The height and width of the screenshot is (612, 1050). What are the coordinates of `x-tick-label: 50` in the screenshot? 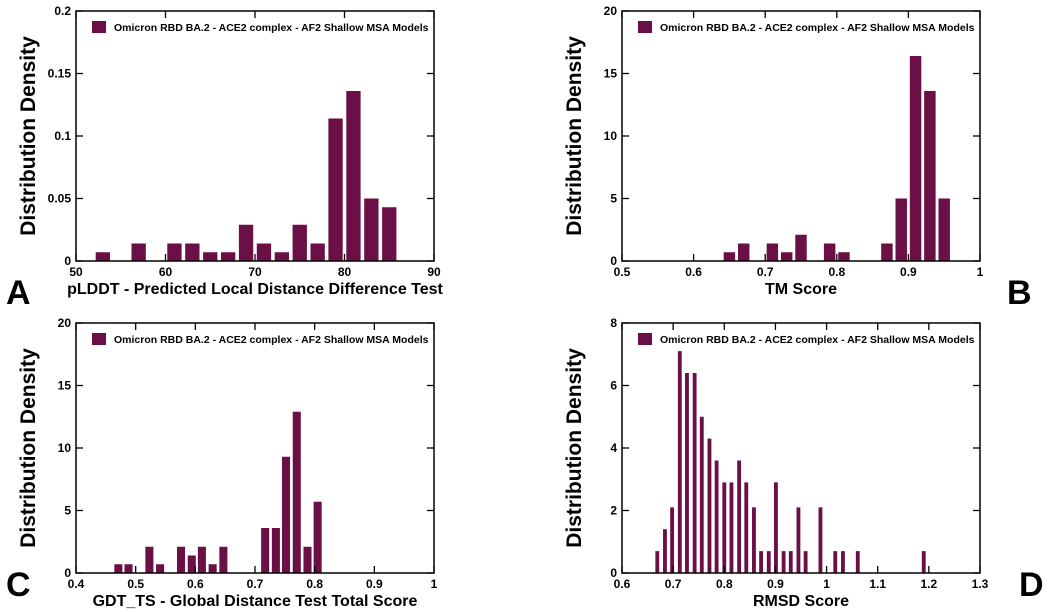 It's located at (76, 272).